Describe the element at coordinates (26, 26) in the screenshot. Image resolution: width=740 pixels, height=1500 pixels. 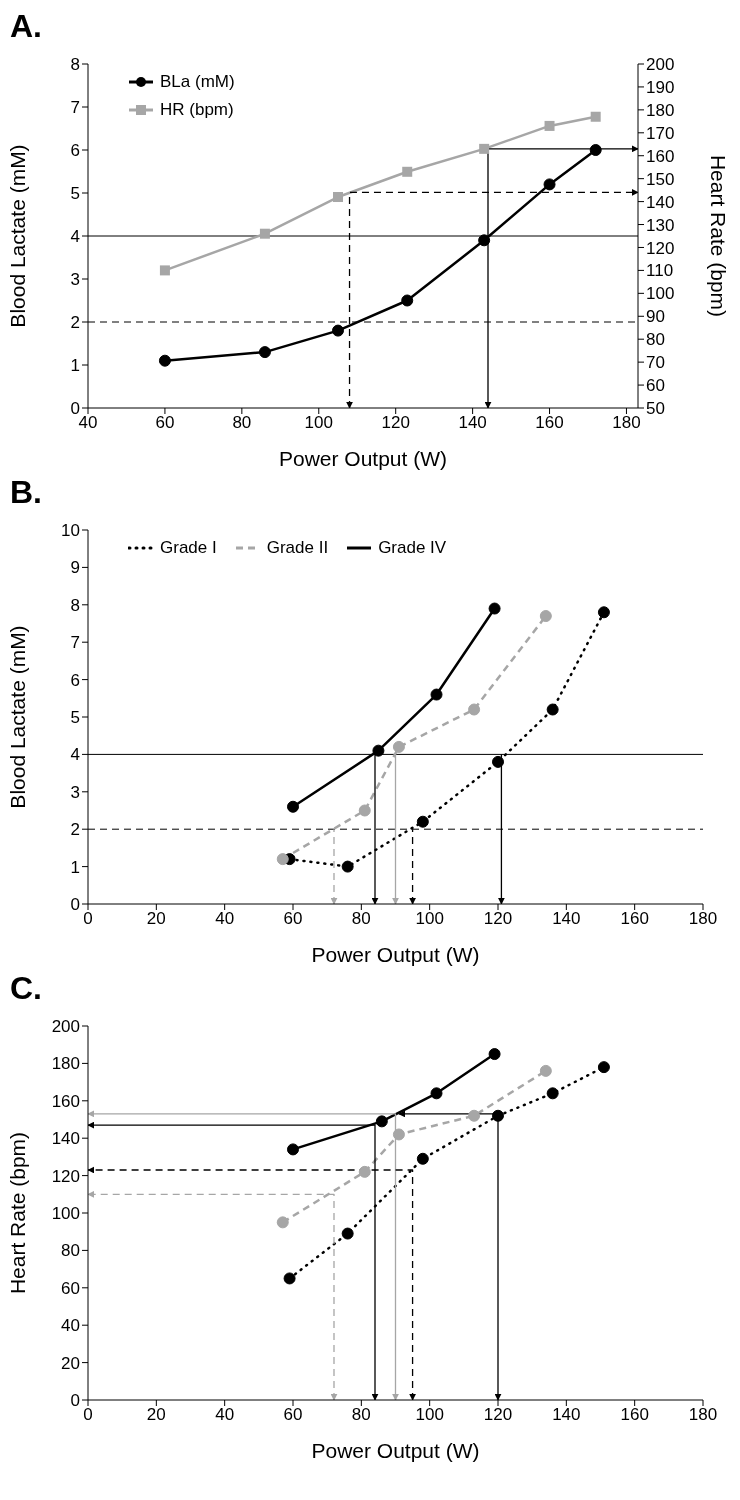
I see `chart-title: A.` at that location.